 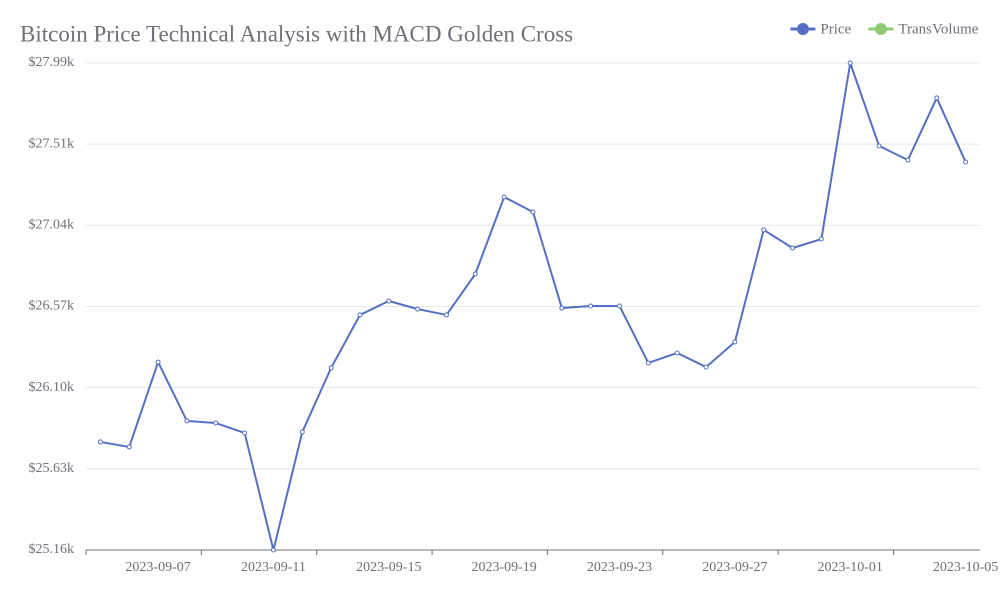 What do you see at coordinates (938, 29) in the screenshot?
I see `legend-label: TransVolume` at bounding box center [938, 29].